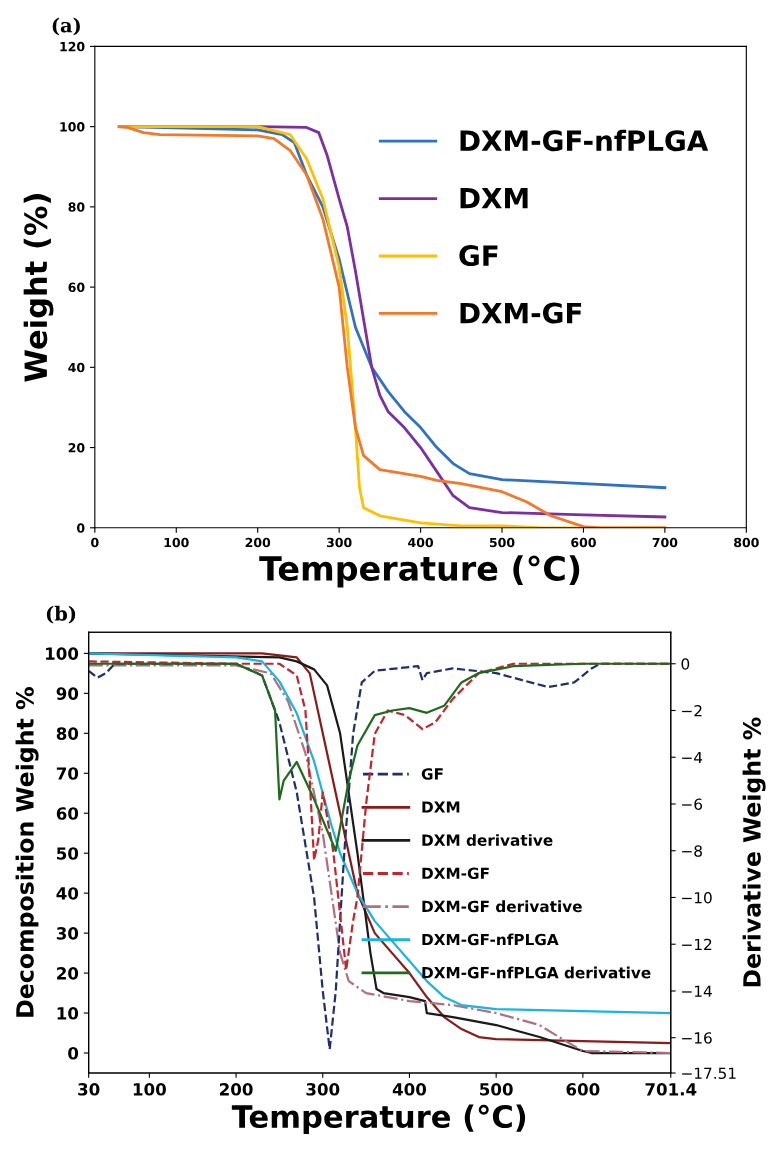  Describe the element at coordinates (697, 944) in the screenshot. I see `y2-tick-label: −12` at that location.